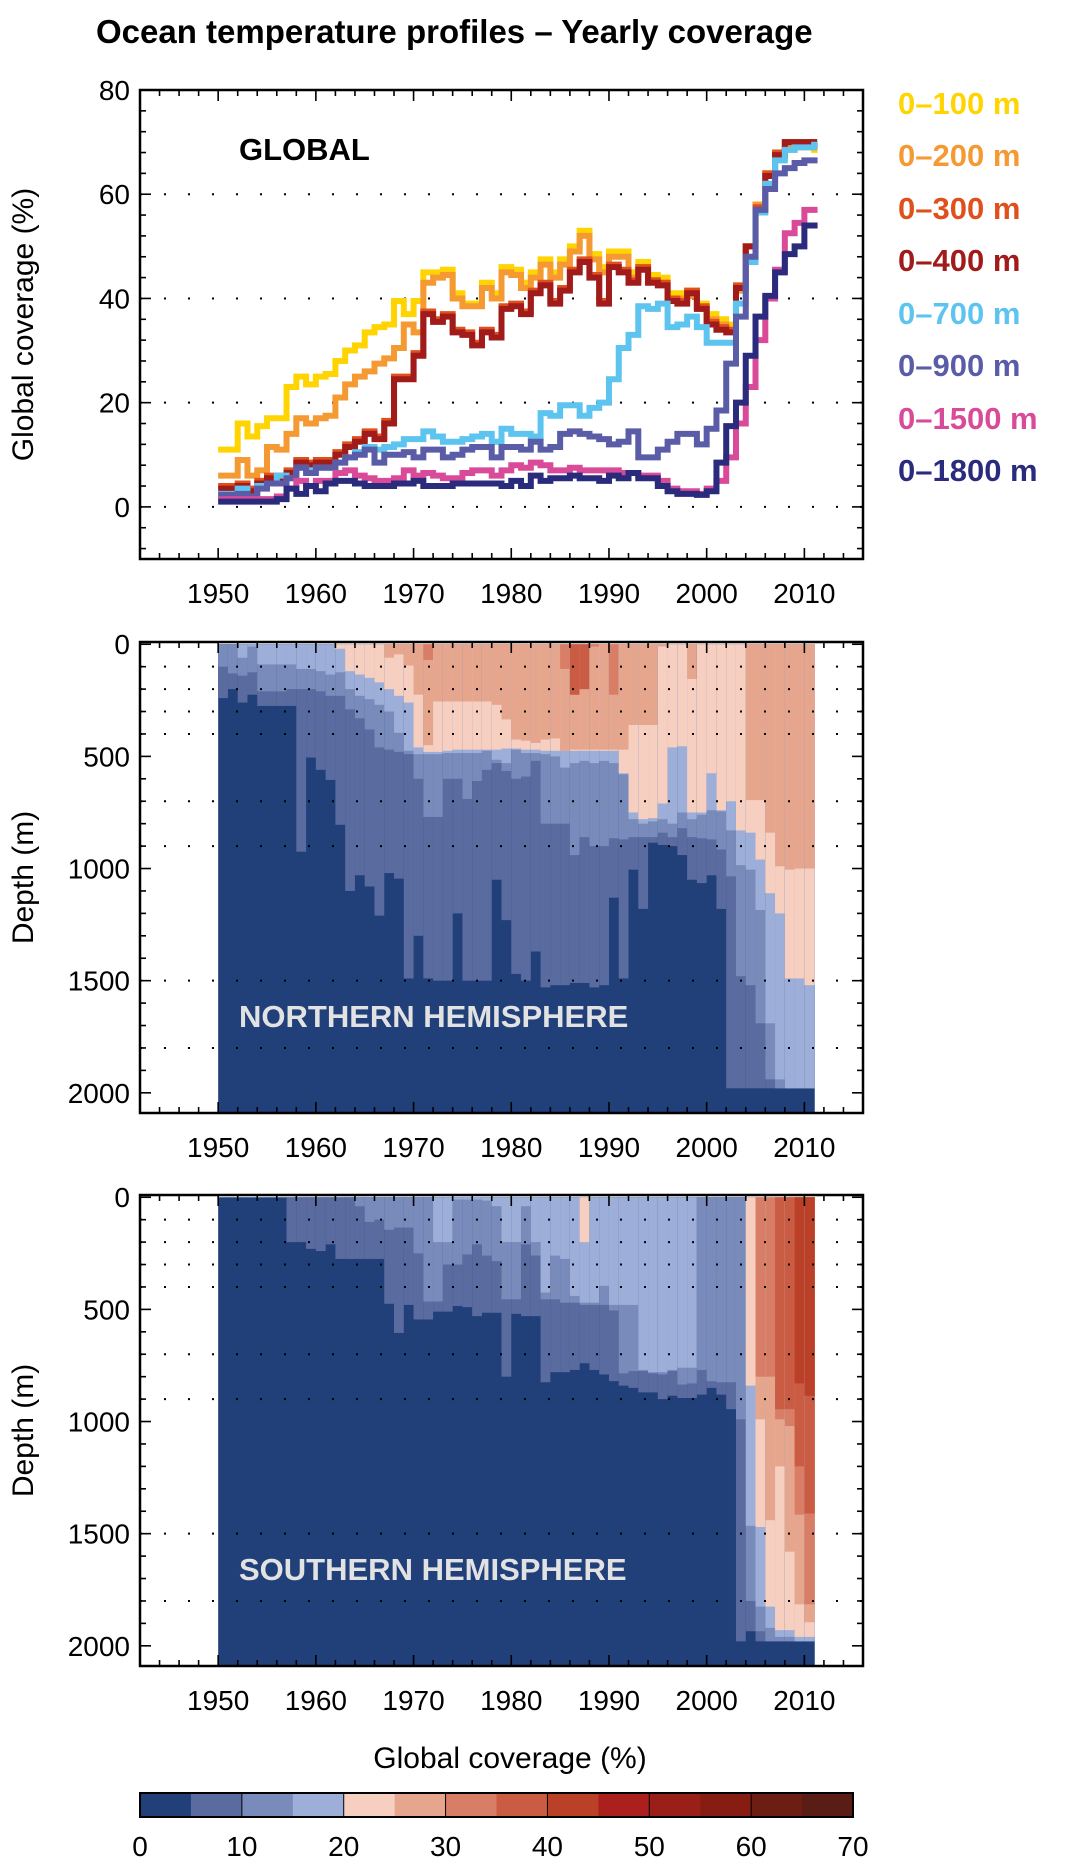 The width and height of the screenshot is (1075, 1869). I want to click on legend-item-0-1800m: 0–1800 m, so click(968, 470).